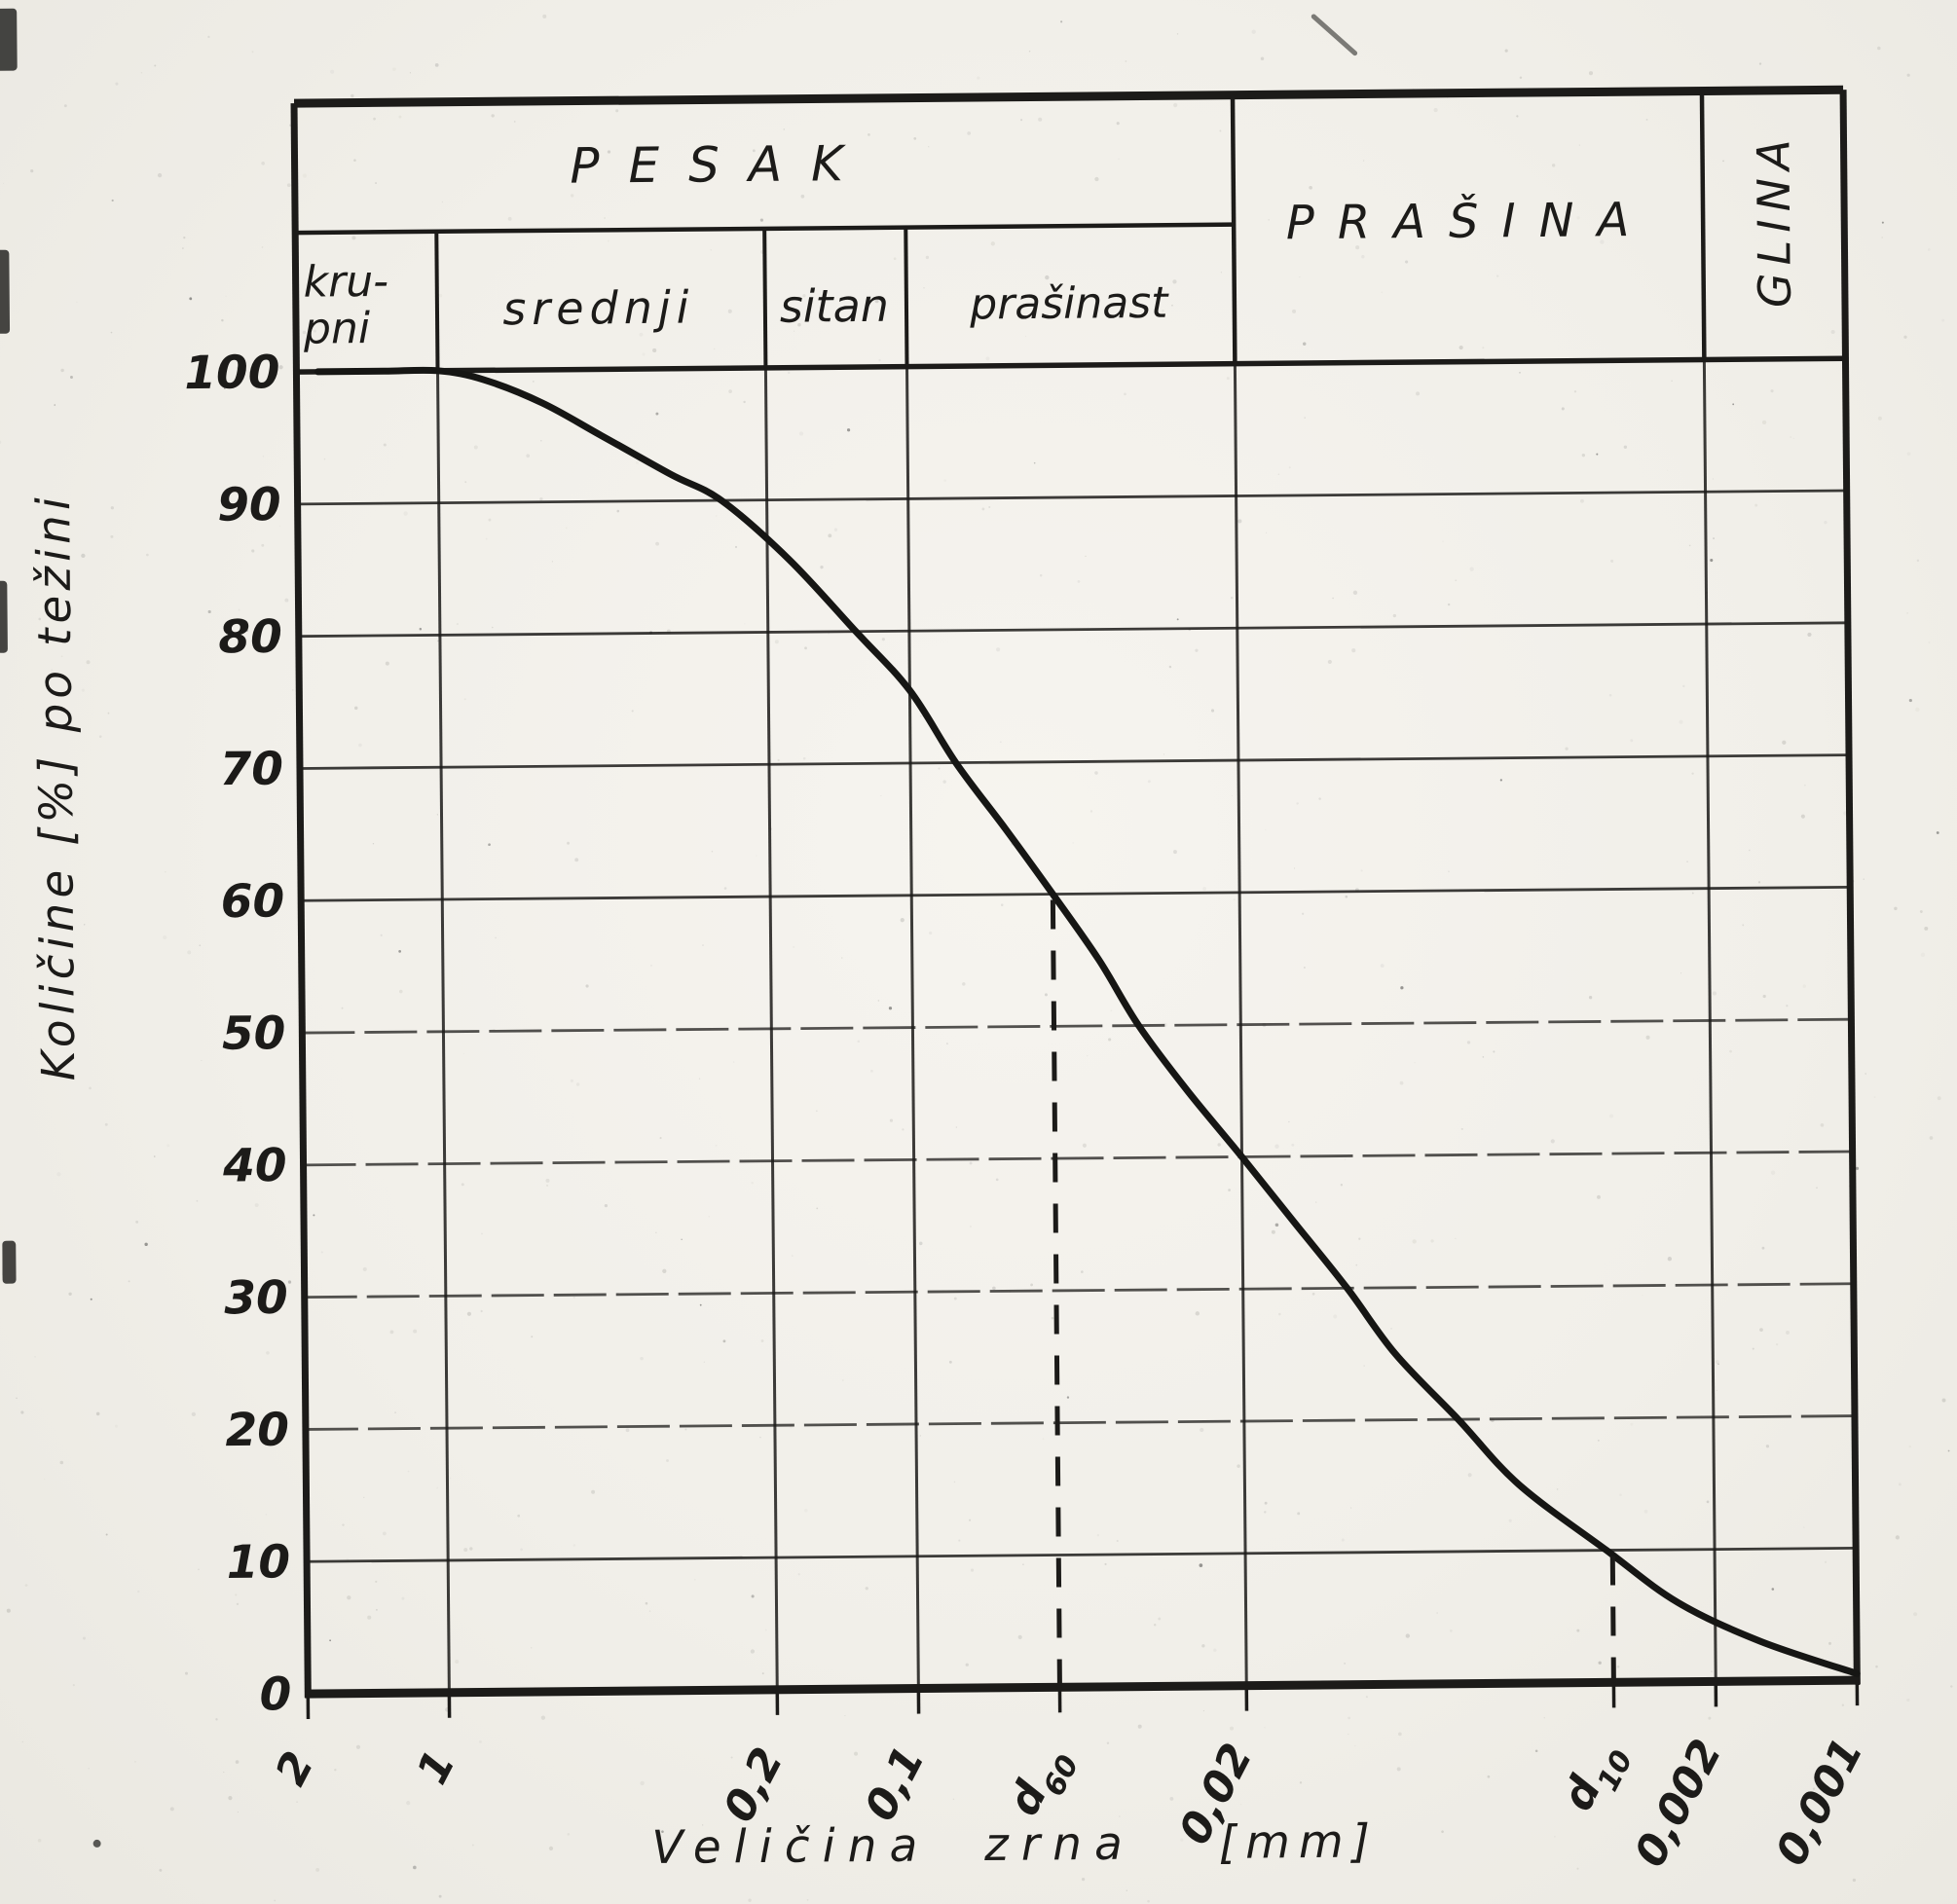 Image resolution: width=1957 pixels, height=1904 pixels. What do you see at coordinates (1678, 1803) in the screenshot?
I see `x-tick-label: 0,002` at bounding box center [1678, 1803].